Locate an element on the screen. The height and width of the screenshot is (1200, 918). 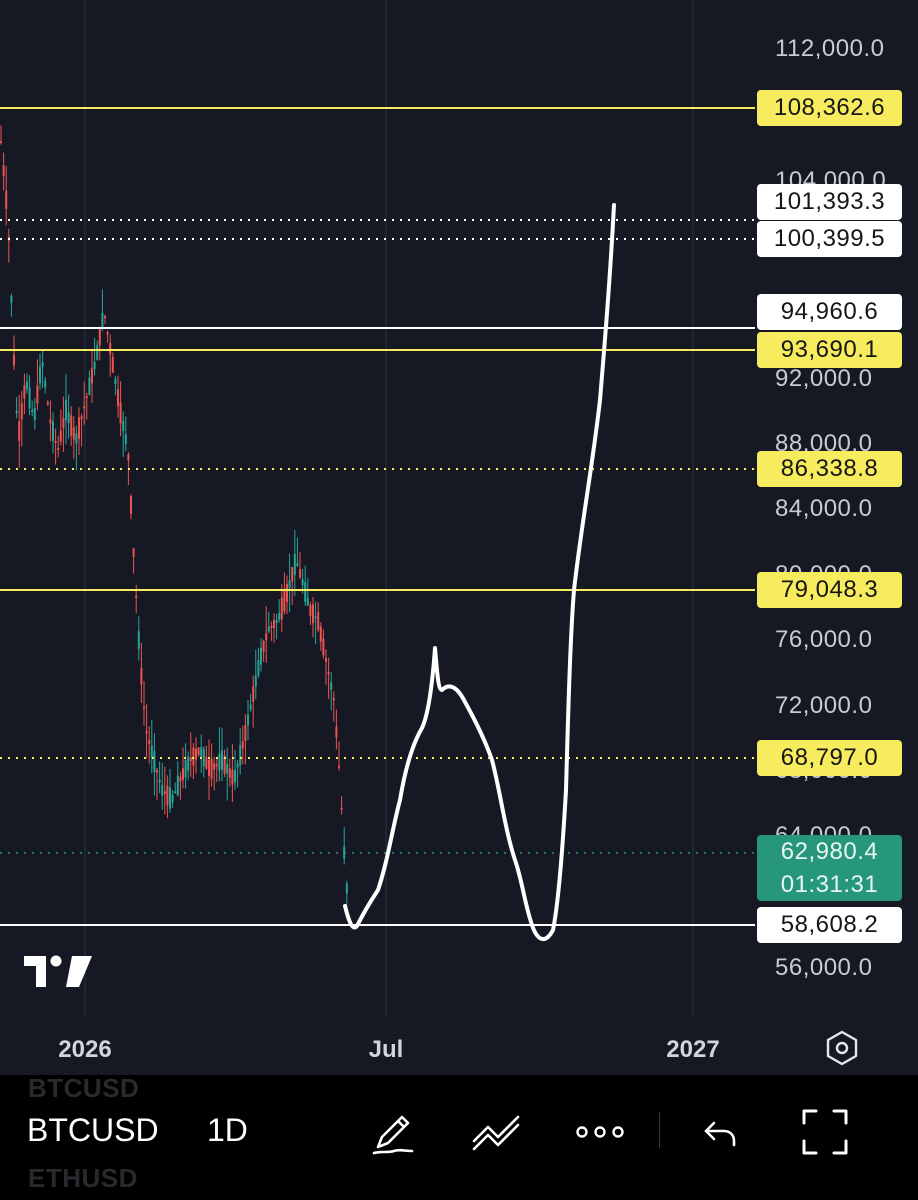
level-tag: 100,399.5 is located at coordinates (829, 239).